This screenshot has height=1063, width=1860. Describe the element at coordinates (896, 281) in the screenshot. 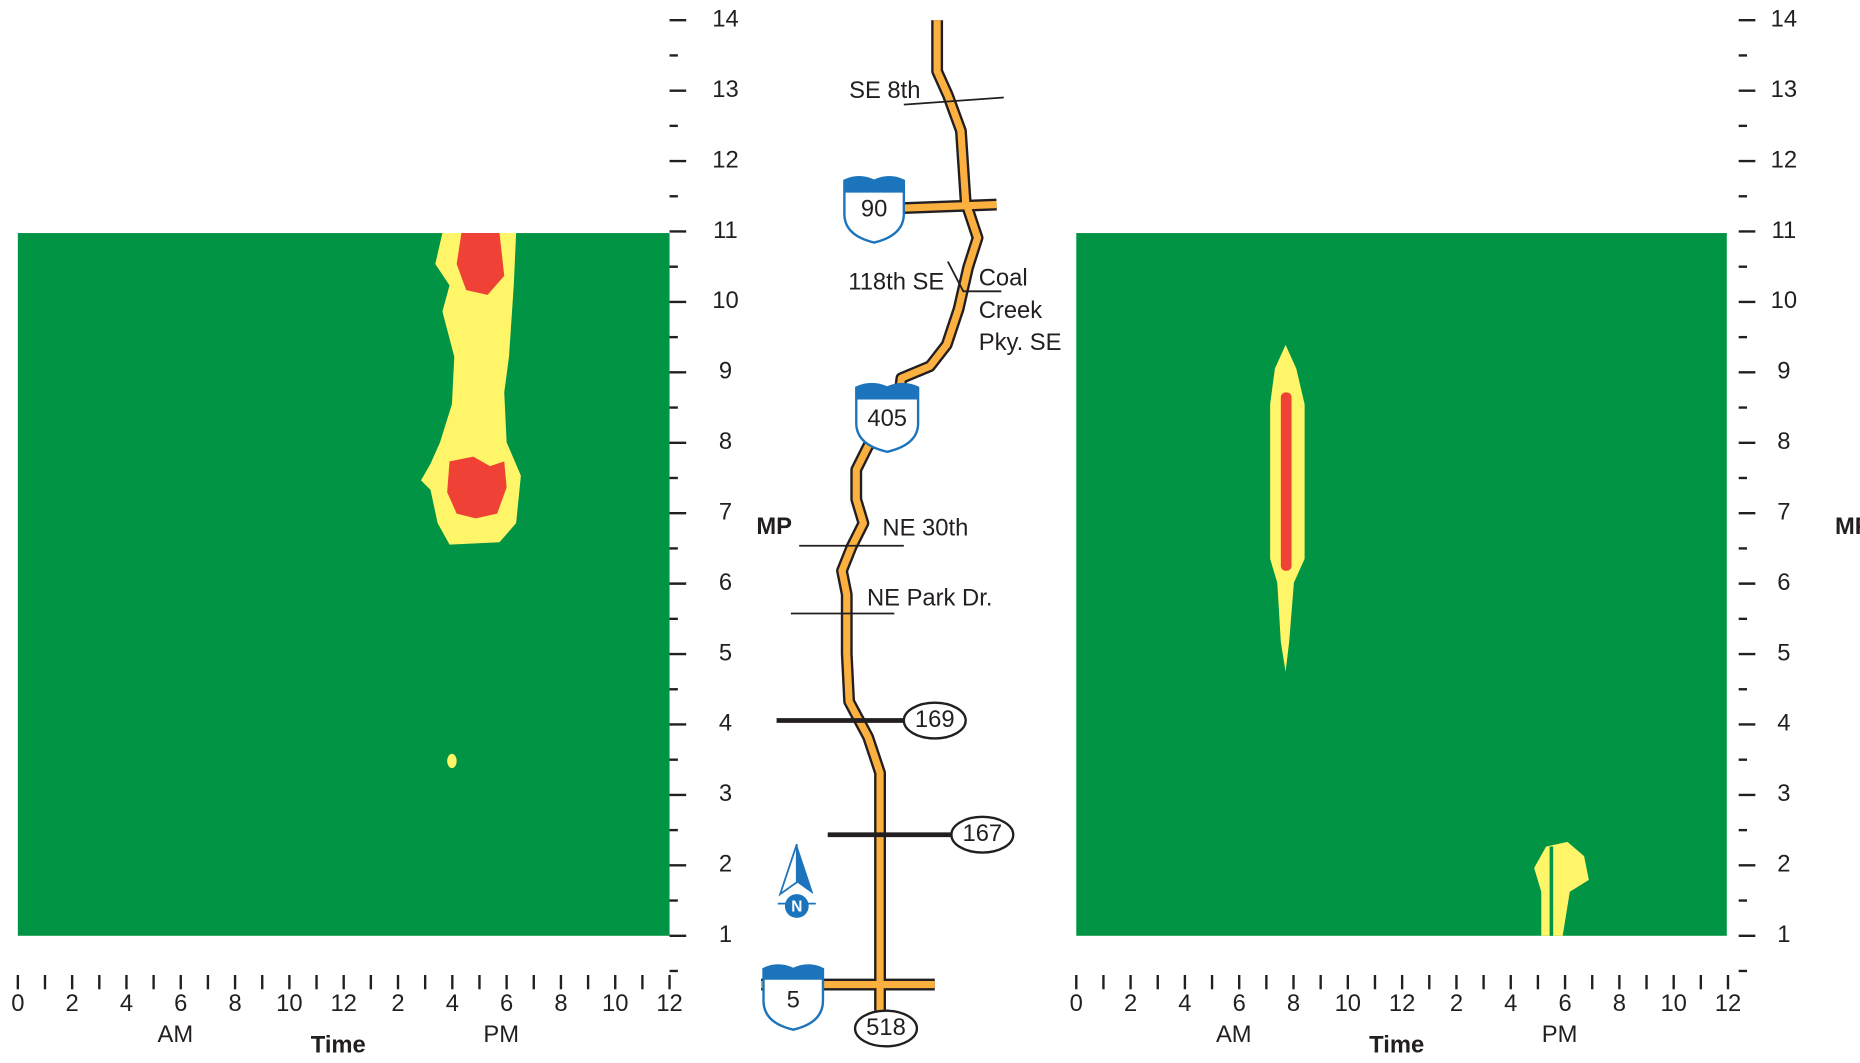

I see `street-label: 118th SE` at that location.